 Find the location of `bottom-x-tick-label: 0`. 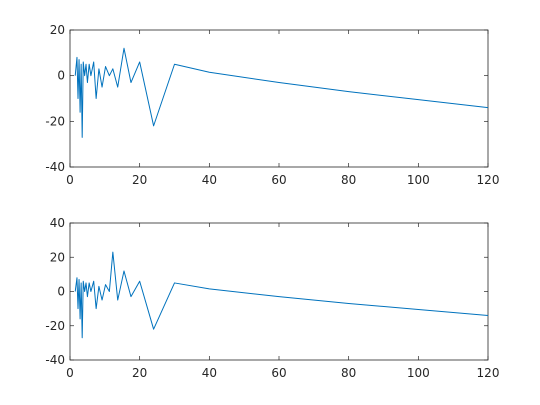

bottom-x-tick-label: 0 is located at coordinates (70, 373).